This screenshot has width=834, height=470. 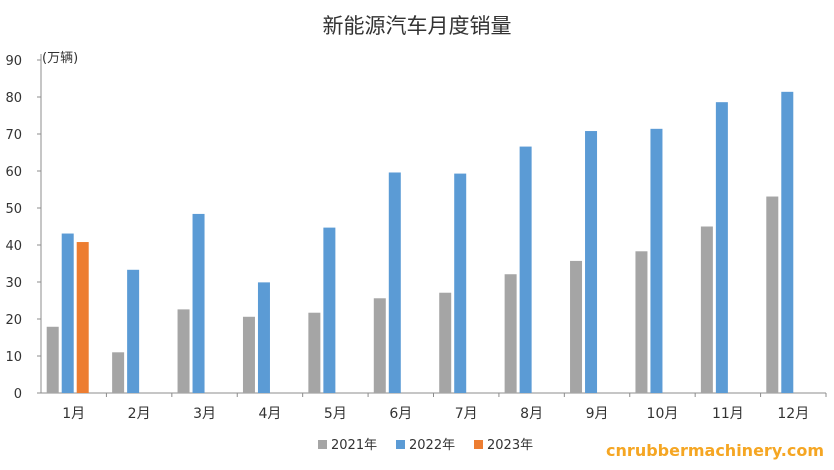 I want to click on y-tick-label: 50, so click(x=13, y=209).